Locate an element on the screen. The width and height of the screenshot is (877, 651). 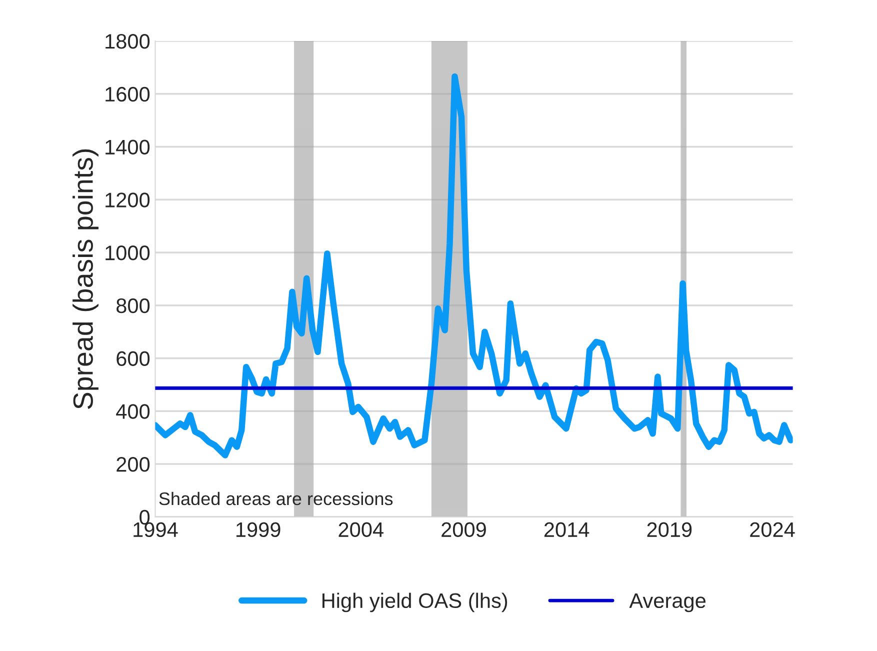
y-tick-label: 1000 is located at coordinates (128, 253).